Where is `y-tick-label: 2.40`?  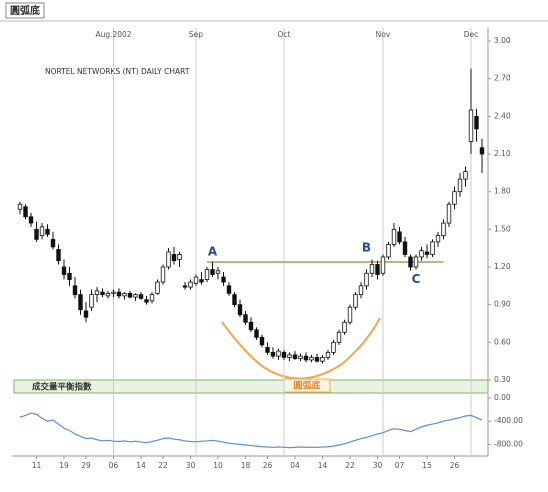 y-tick-label: 2.40 is located at coordinates (502, 115).